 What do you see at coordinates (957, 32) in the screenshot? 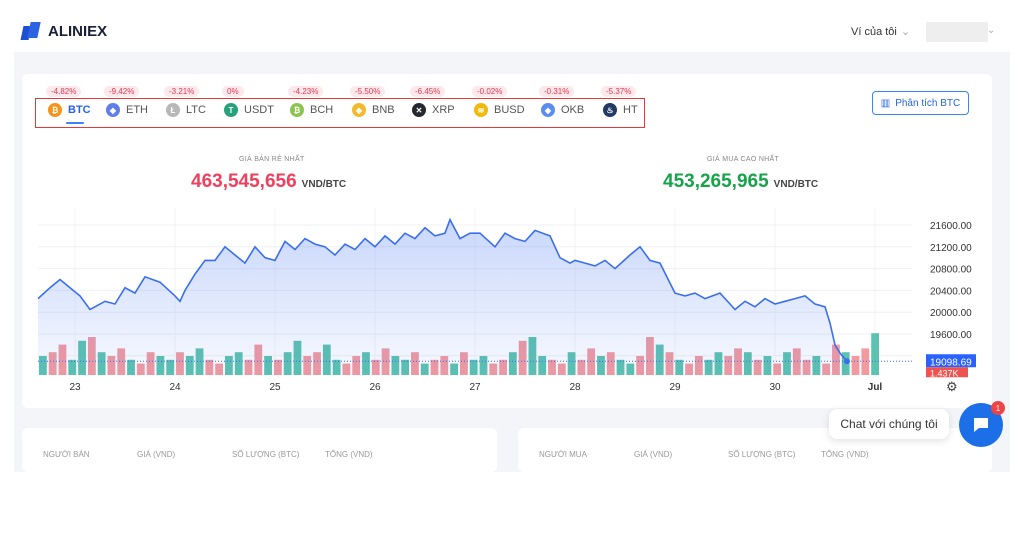
I see `user-menu` at bounding box center [957, 32].